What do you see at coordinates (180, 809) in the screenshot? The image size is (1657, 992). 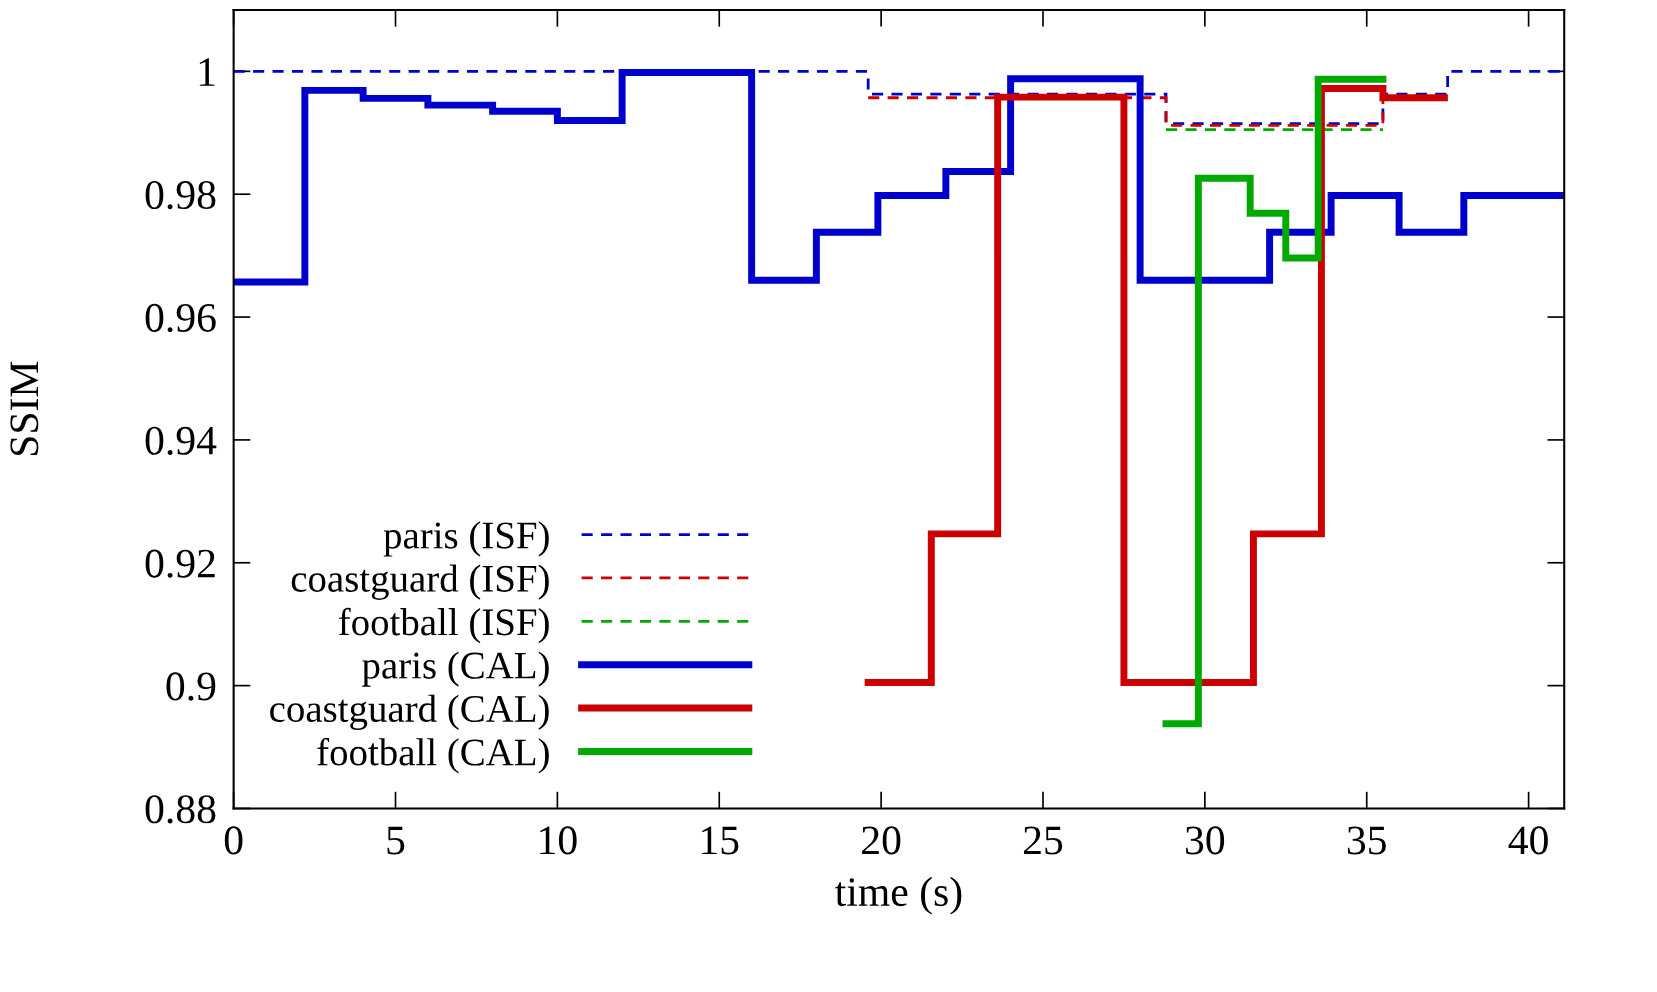 I see `y-tick-label: 0.88` at bounding box center [180, 809].